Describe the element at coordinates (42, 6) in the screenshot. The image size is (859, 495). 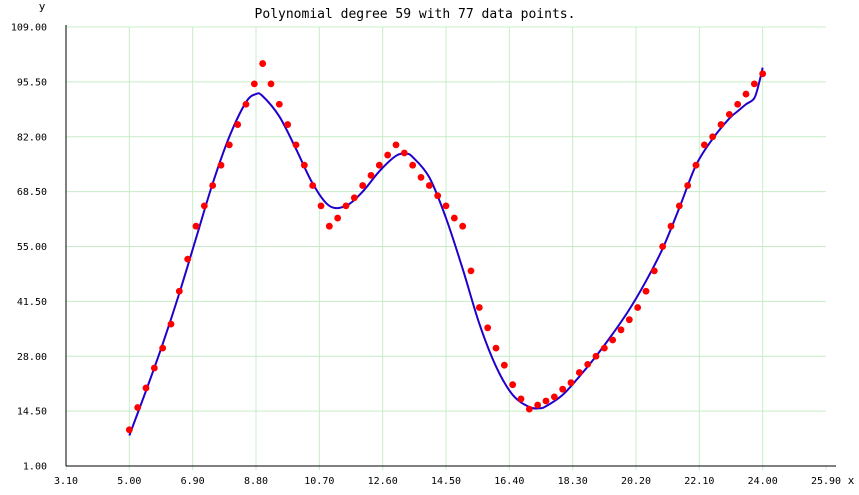
I see `y-axis-label: y` at that location.